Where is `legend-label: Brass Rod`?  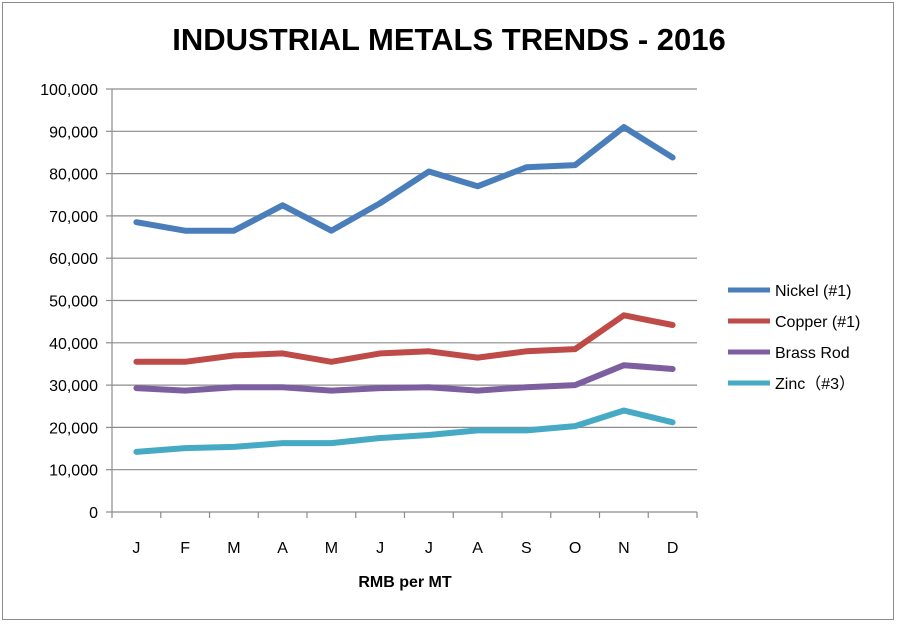
legend-label: Brass Rod is located at coordinates (812, 353).